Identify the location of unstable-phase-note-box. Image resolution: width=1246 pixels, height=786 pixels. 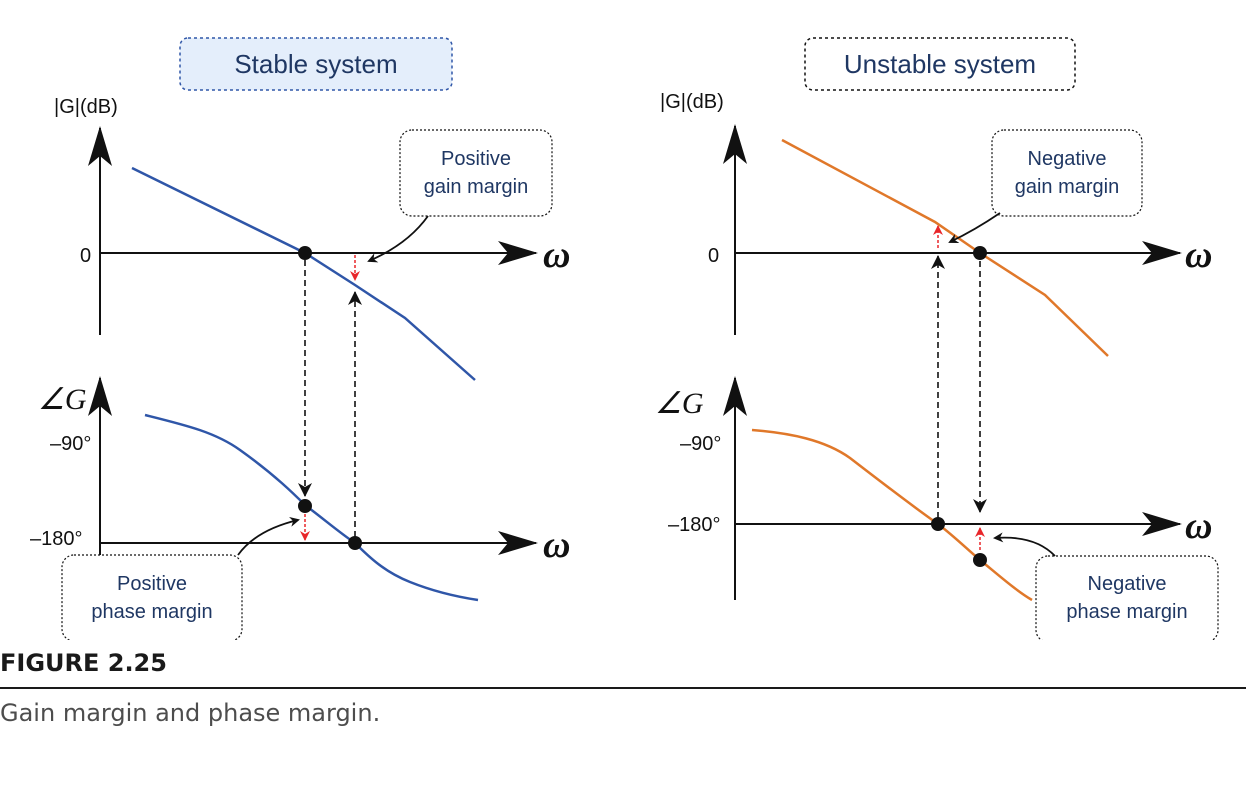
(1127, 597).